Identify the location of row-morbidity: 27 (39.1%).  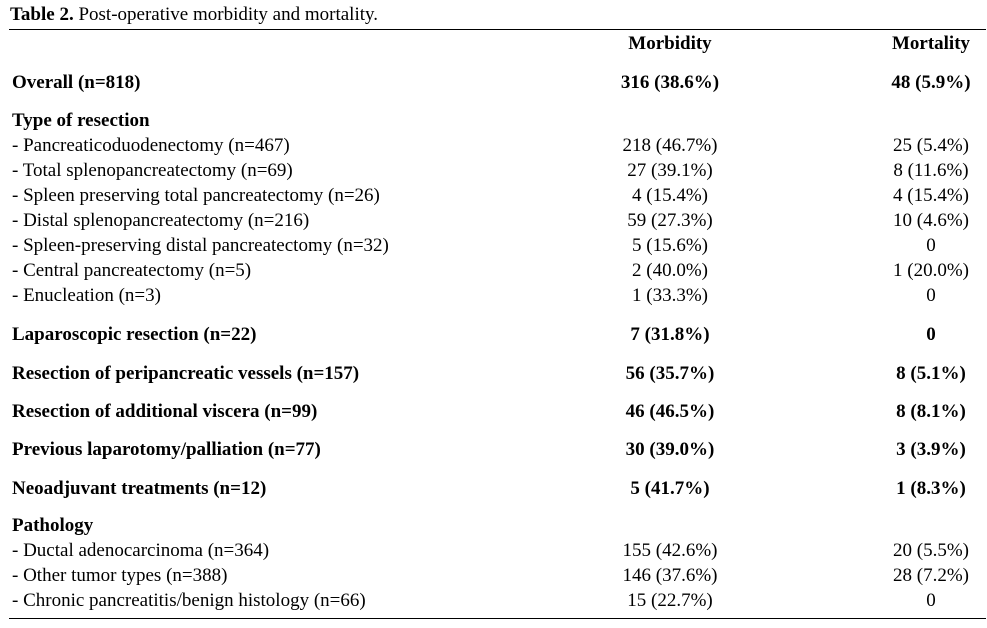
(670, 170).